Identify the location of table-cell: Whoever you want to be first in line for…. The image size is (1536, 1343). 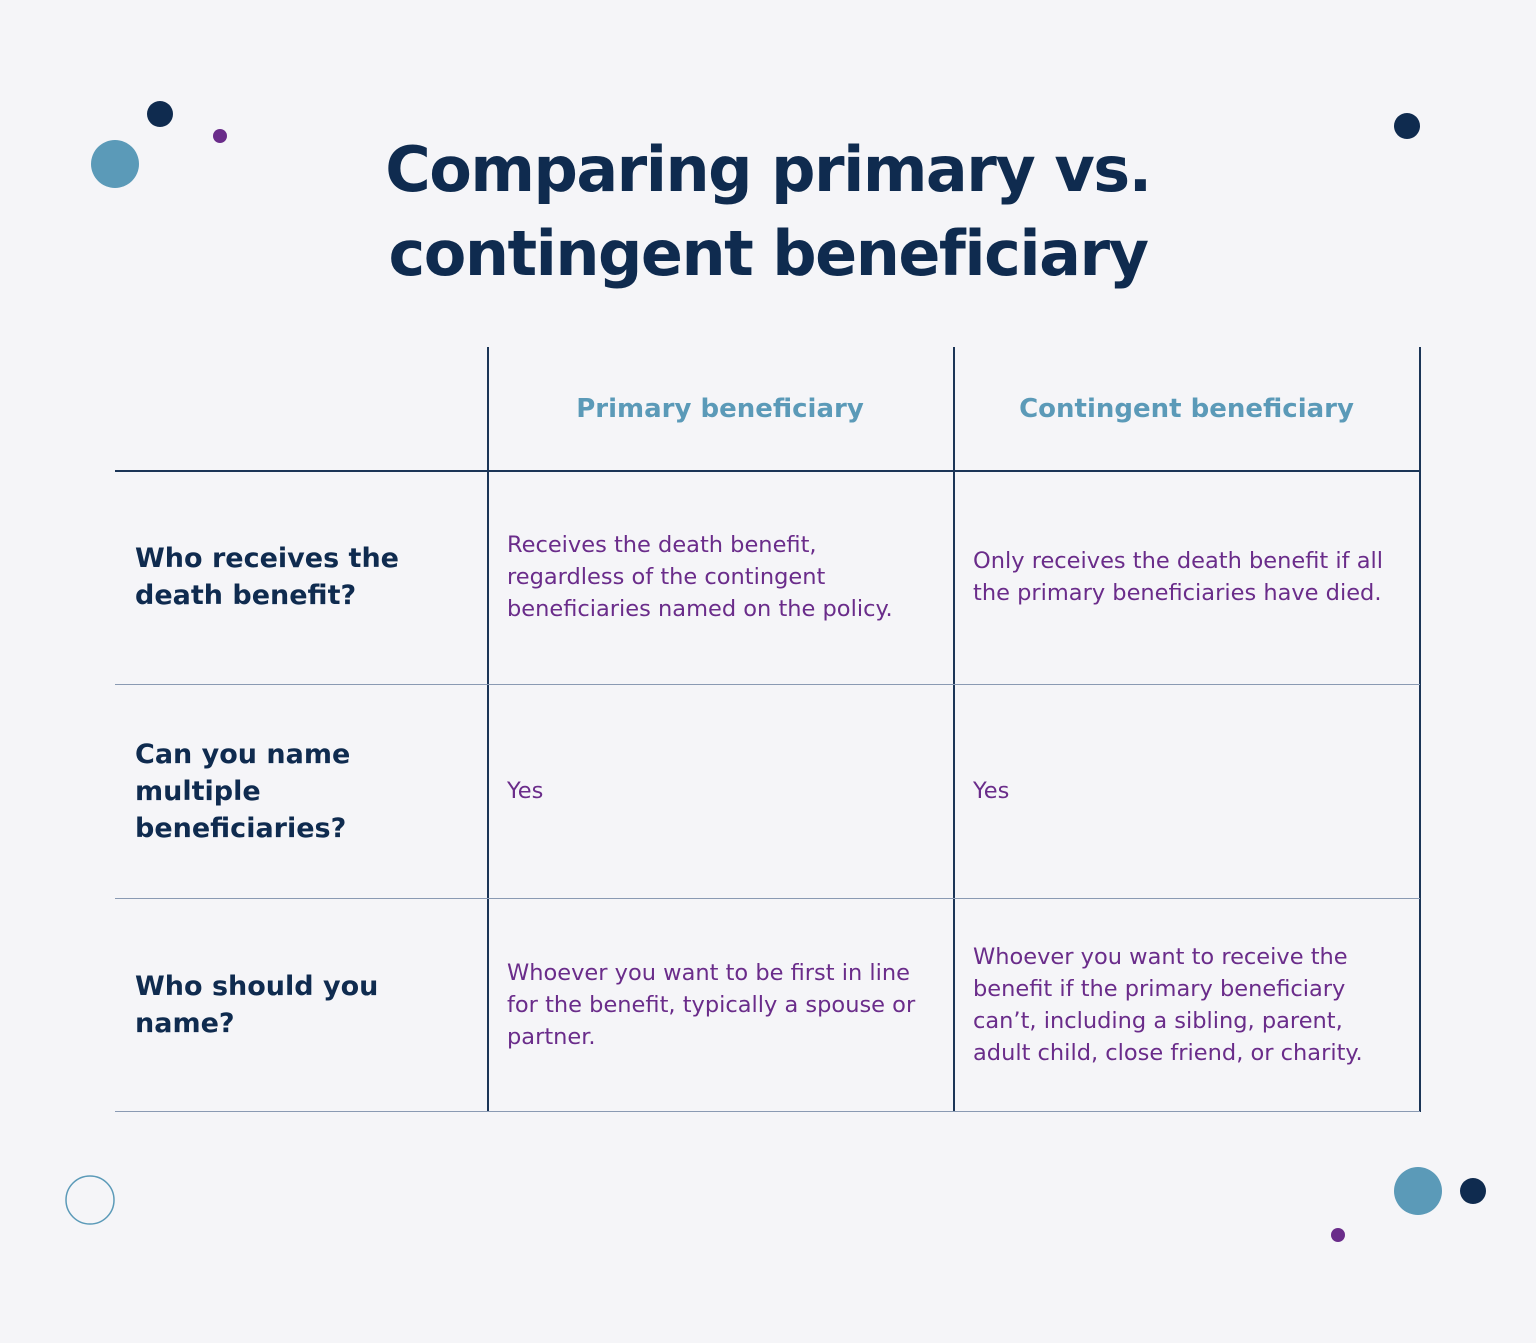
(711, 1004).